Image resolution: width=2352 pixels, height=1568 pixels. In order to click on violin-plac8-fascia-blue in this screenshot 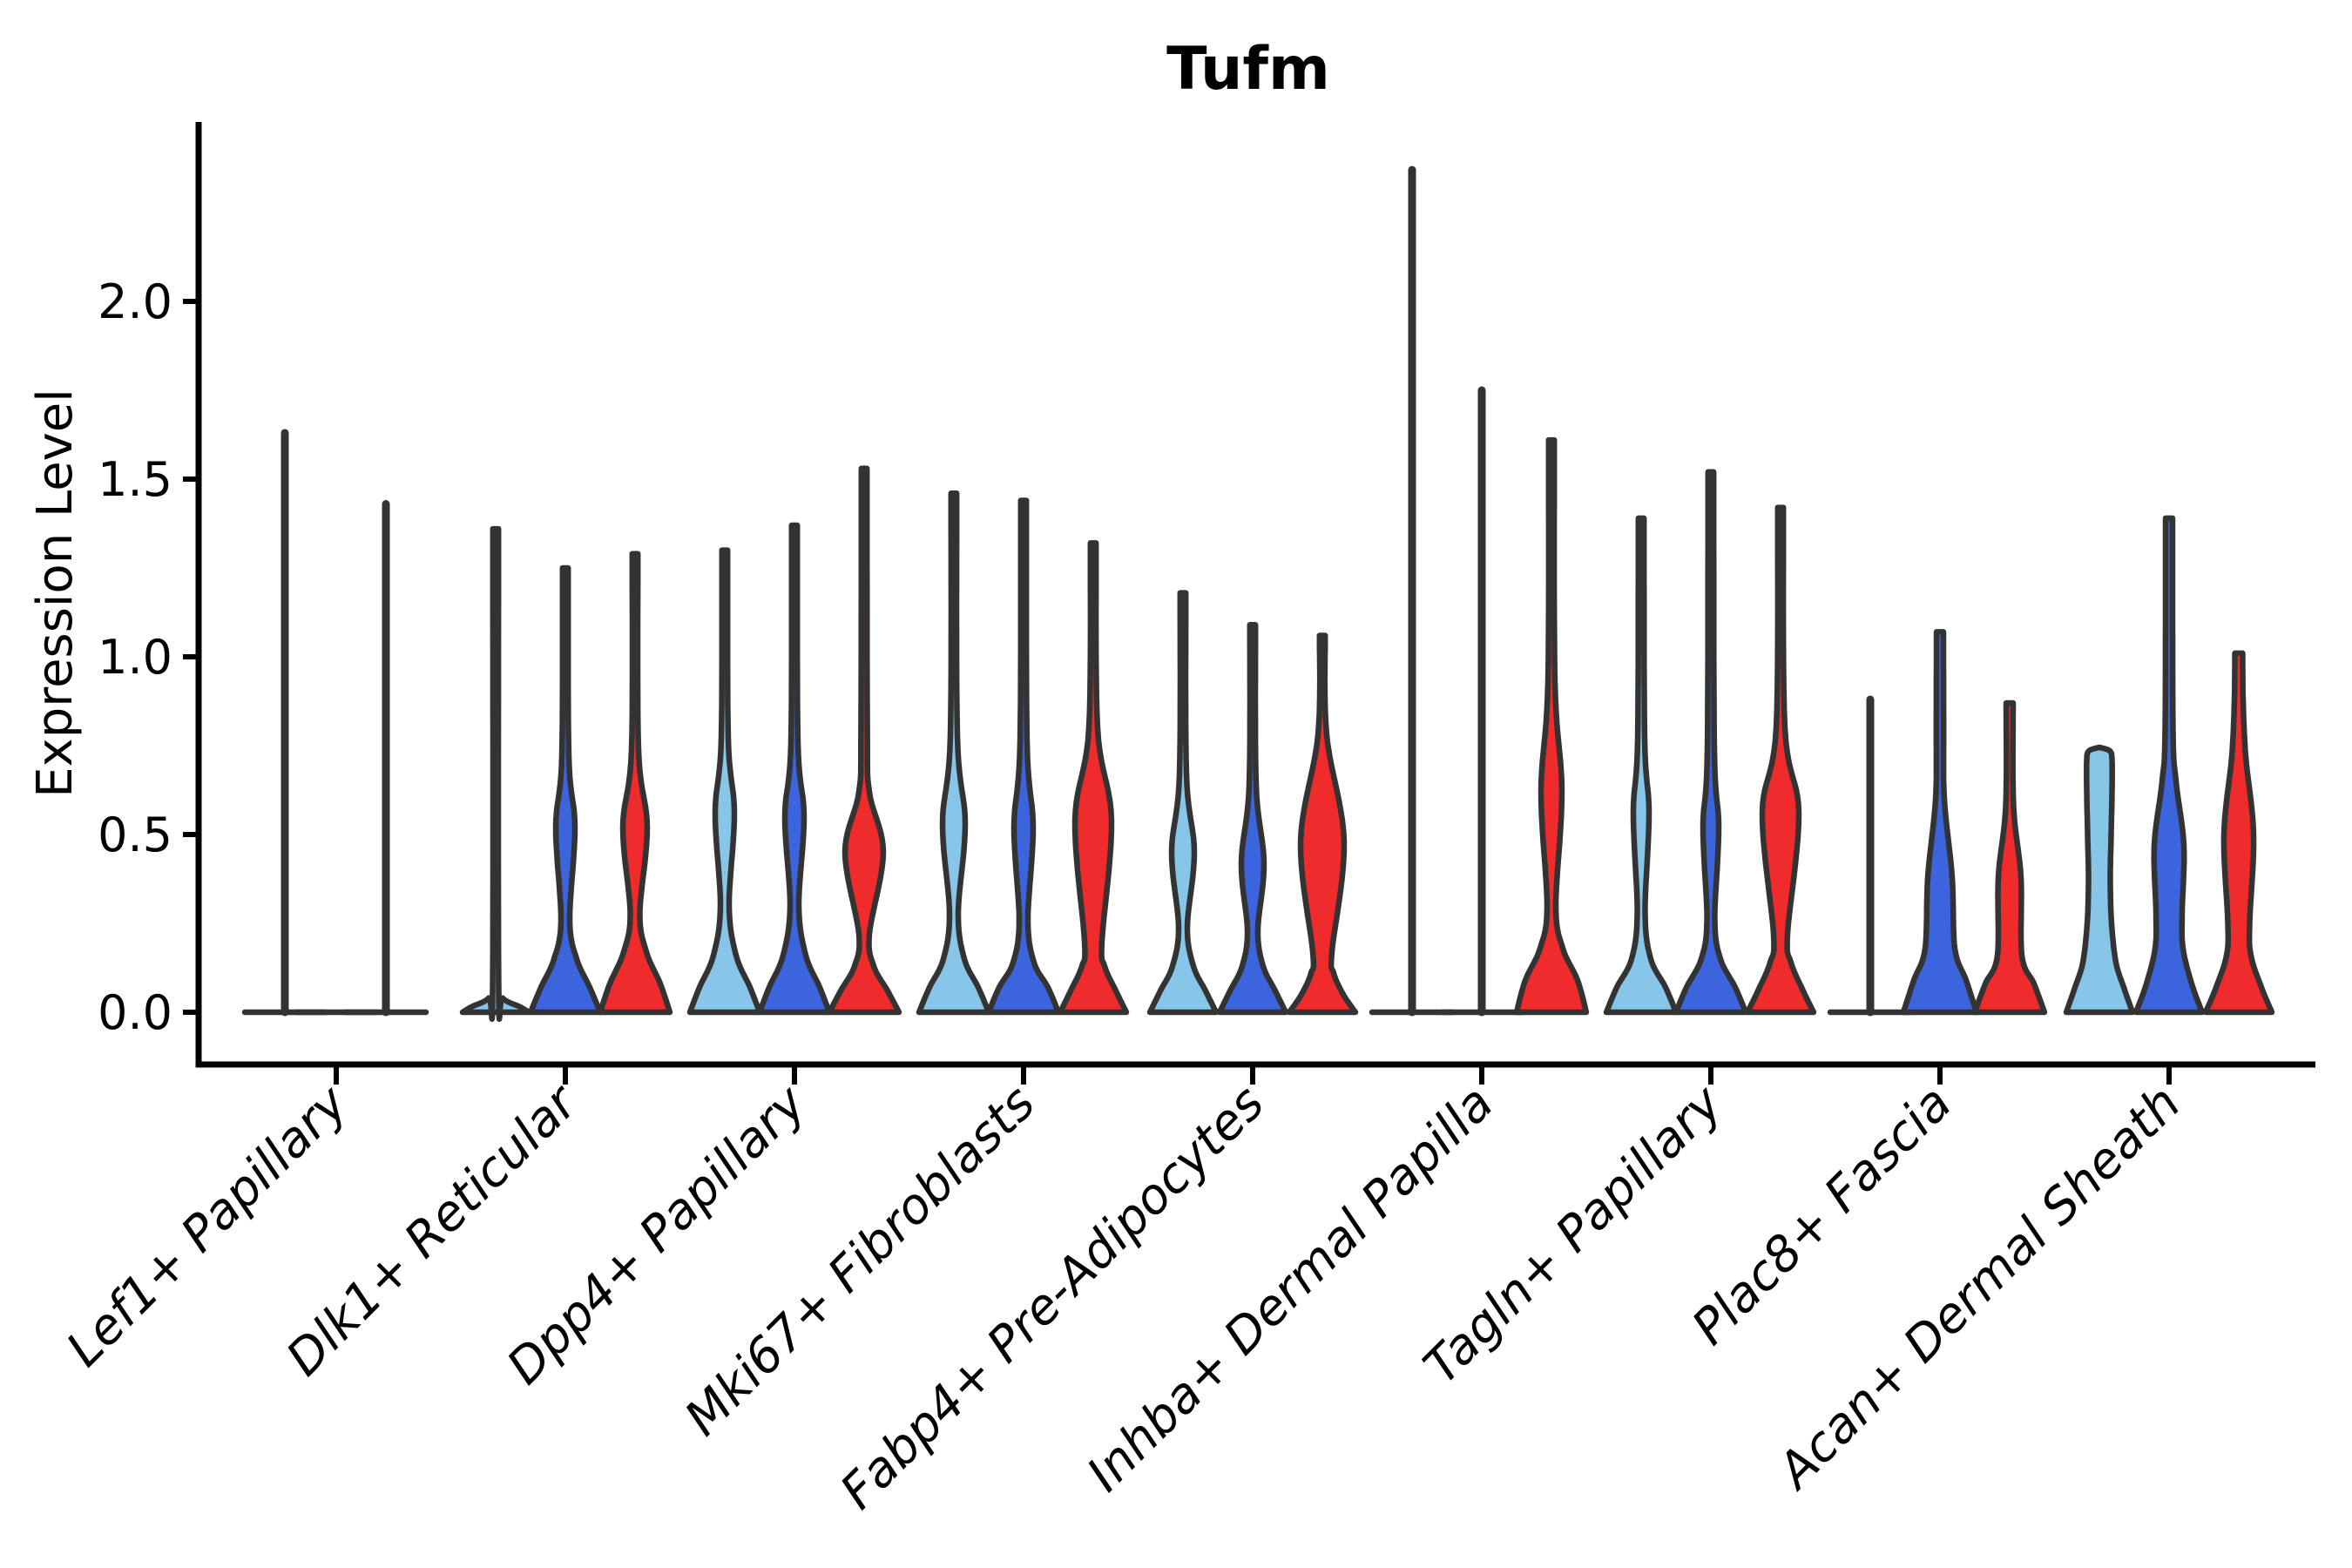, I will do `click(1940, 822)`.